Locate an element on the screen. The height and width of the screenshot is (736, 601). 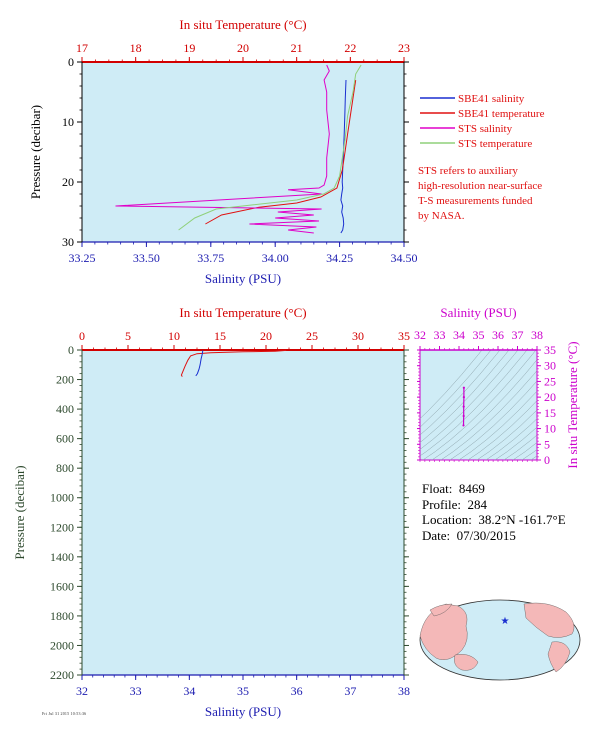
salinity-tick-label: 34.25 is located at coordinates (339, 258).